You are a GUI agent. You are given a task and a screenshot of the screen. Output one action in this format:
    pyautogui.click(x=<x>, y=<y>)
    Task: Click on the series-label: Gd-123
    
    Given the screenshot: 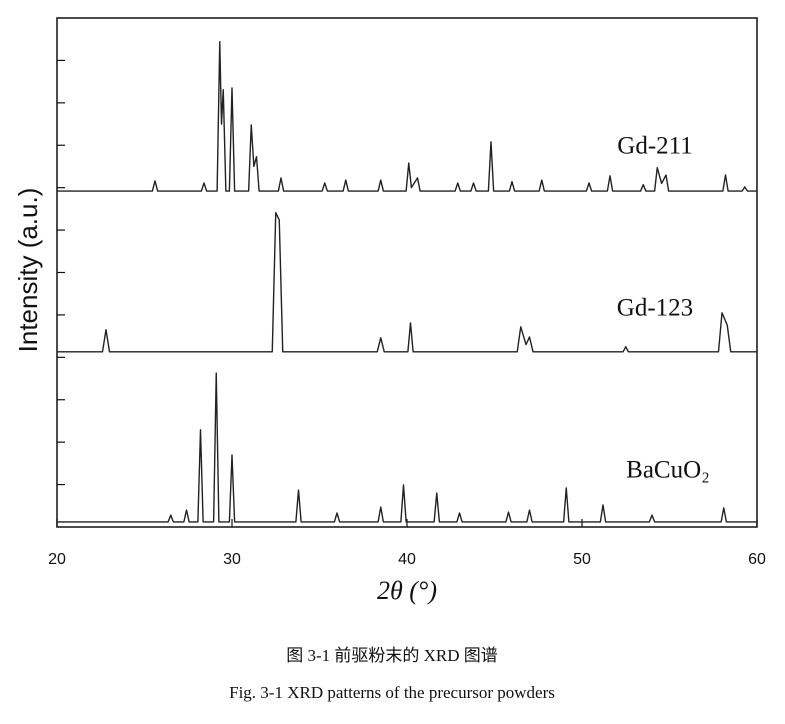 What is the action you would take?
    pyautogui.click(x=655, y=308)
    